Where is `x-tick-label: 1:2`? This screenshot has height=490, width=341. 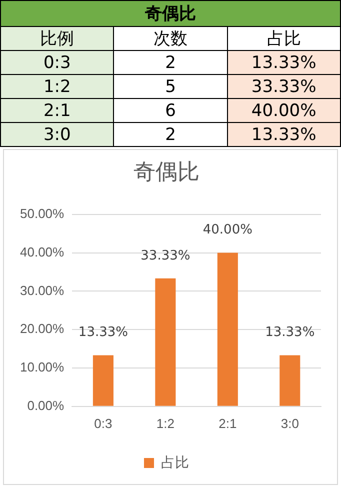
x-tick-label: 1:2 is located at coordinates (165, 423).